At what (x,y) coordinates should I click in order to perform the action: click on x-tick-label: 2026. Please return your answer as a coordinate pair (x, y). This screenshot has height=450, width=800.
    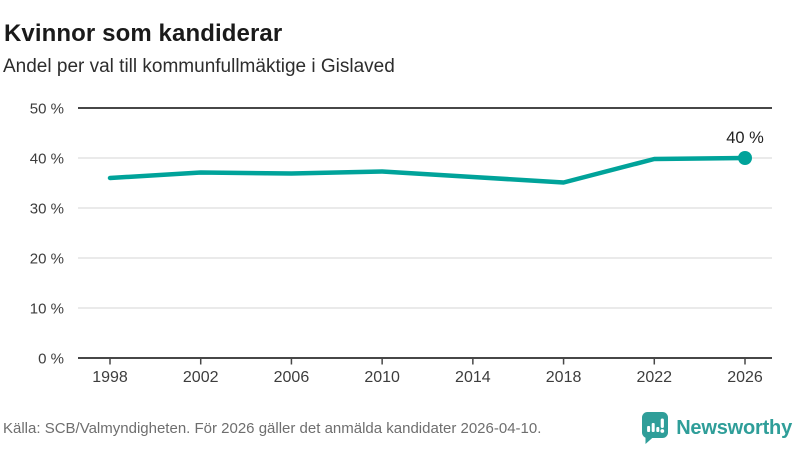
    Looking at the image, I should click on (745, 377).